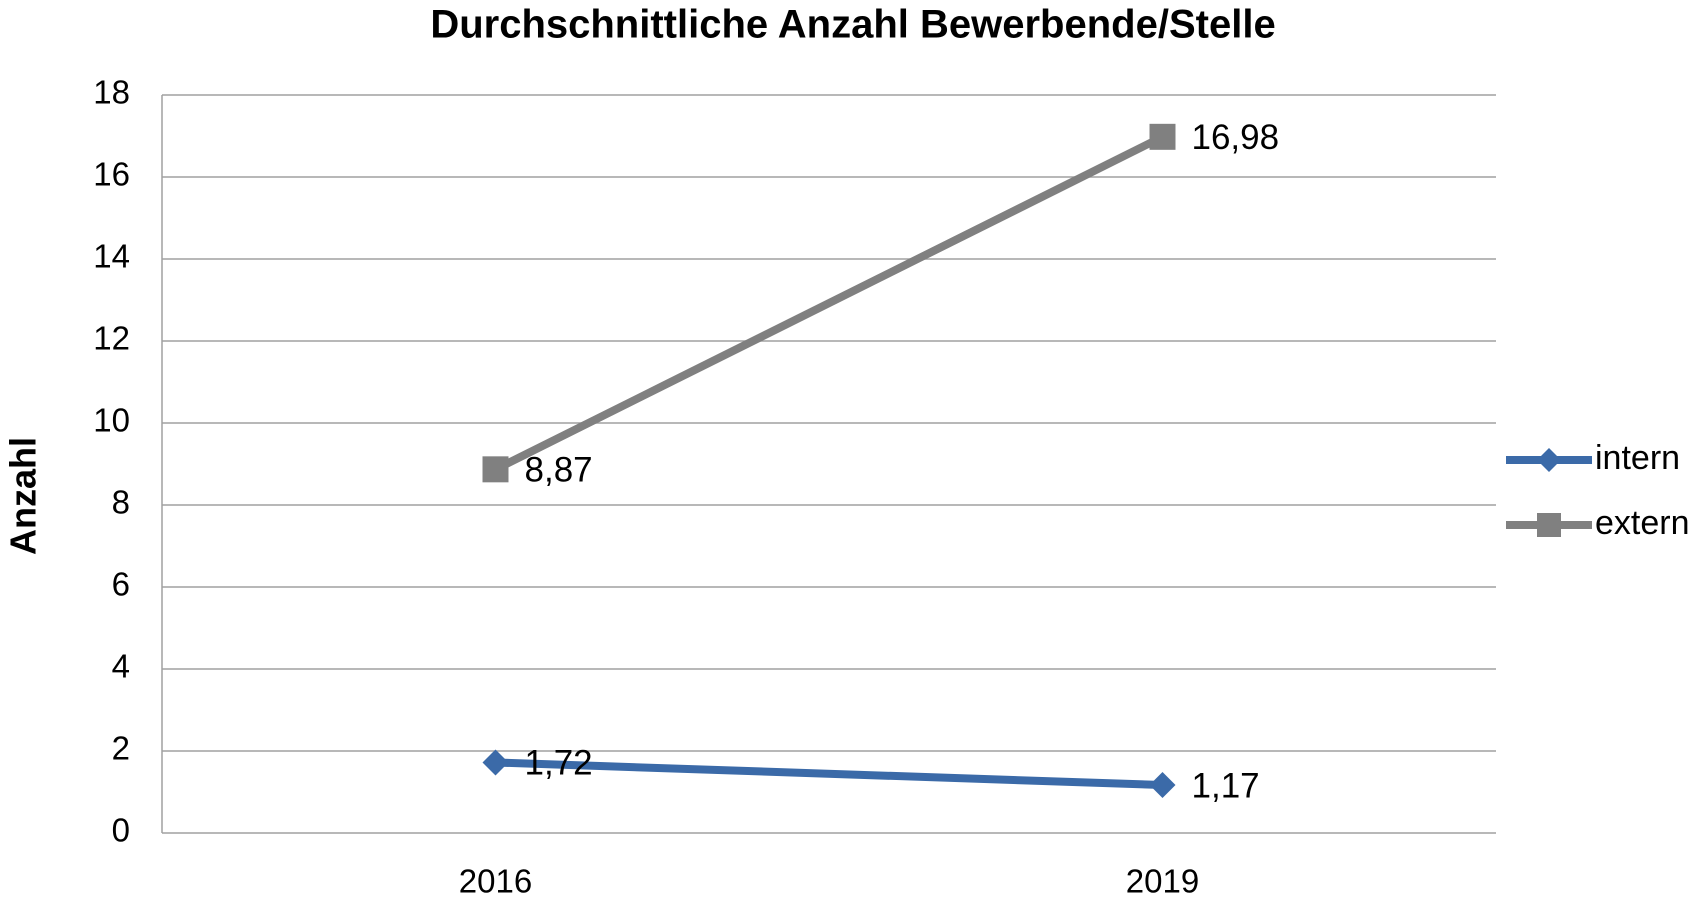 The height and width of the screenshot is (904, 1690). I want to click on x-tick-label: 2019, so click(1162, 881).